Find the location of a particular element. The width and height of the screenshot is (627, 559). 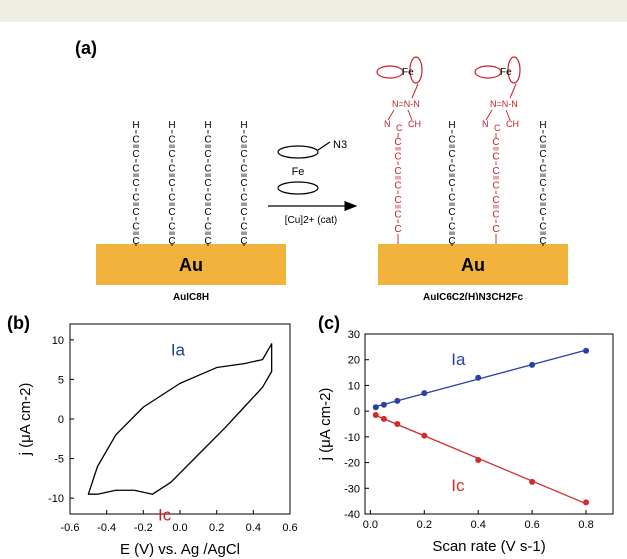

top-band is located at coordinates (313, 11).